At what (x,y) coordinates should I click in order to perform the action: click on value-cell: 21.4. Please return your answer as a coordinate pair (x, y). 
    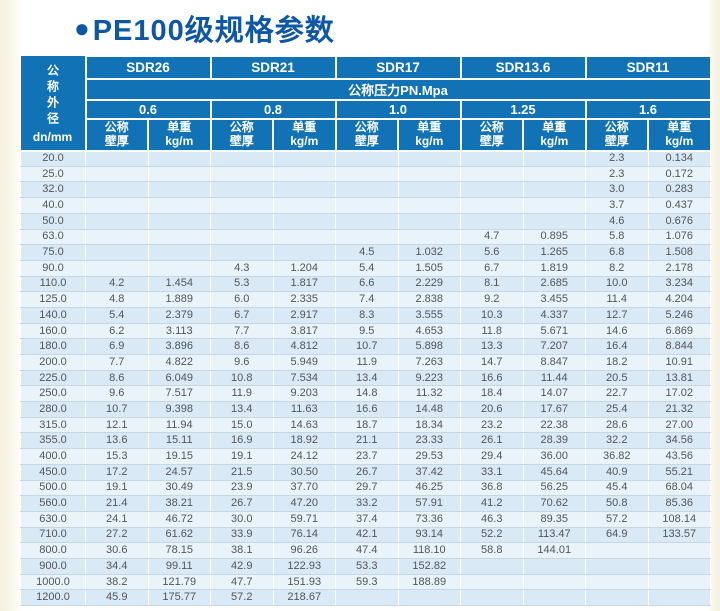
    Looking at the image, I should click on (117, 503).